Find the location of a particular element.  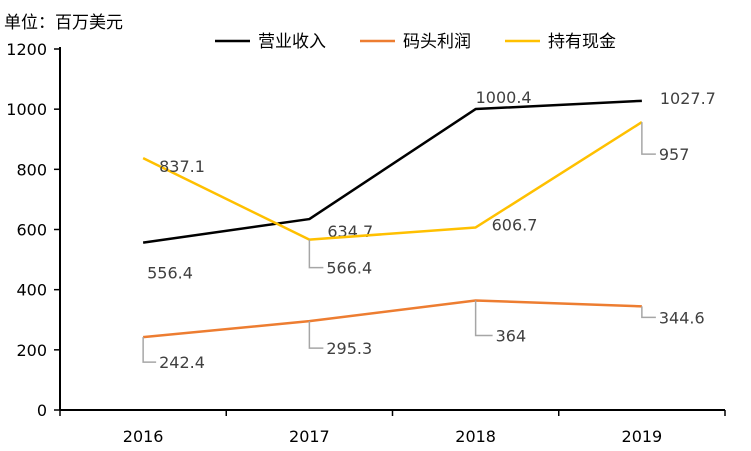

legend-label: 码头利润 is located at coordinates (437, 42).